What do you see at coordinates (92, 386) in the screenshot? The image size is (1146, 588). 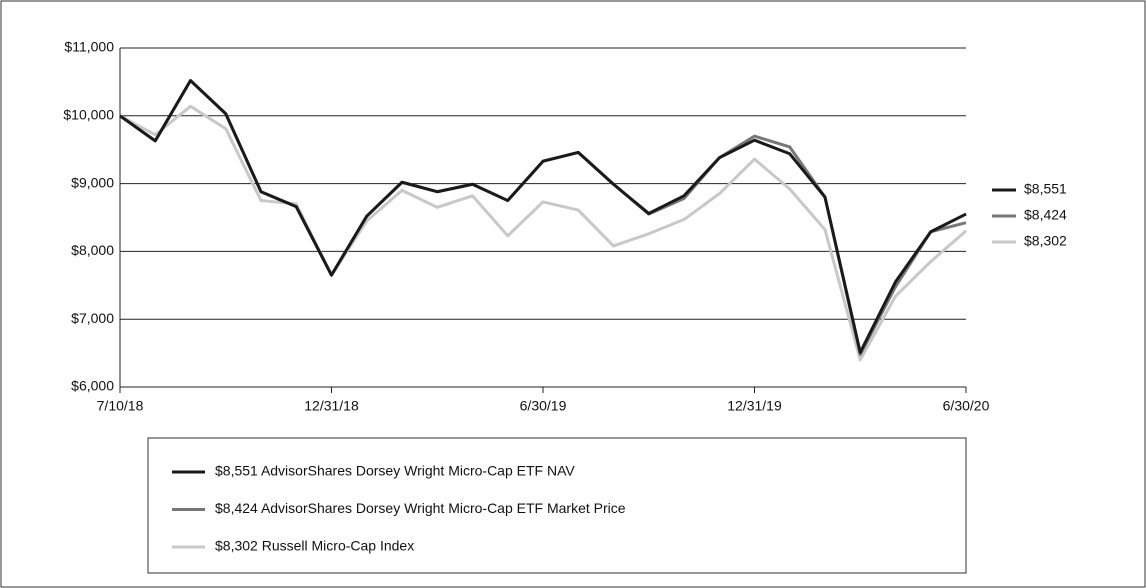 I see `y-tick-label: $6,000` at bounding box center [92, 386].